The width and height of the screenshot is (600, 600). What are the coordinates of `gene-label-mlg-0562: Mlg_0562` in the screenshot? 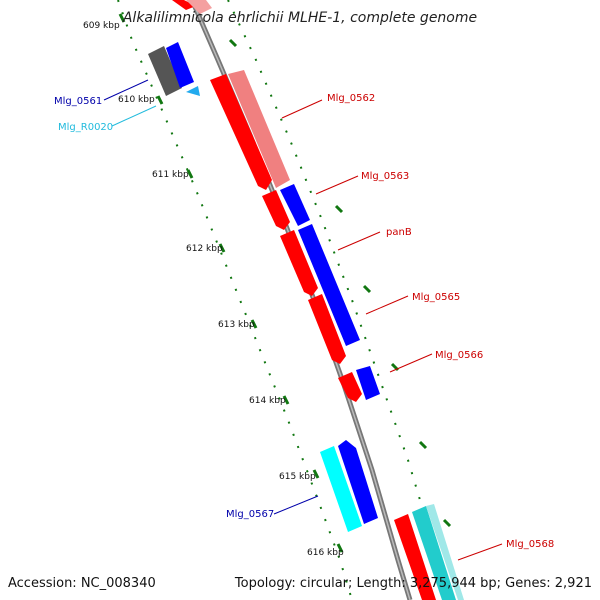 It's located at (351, 98).